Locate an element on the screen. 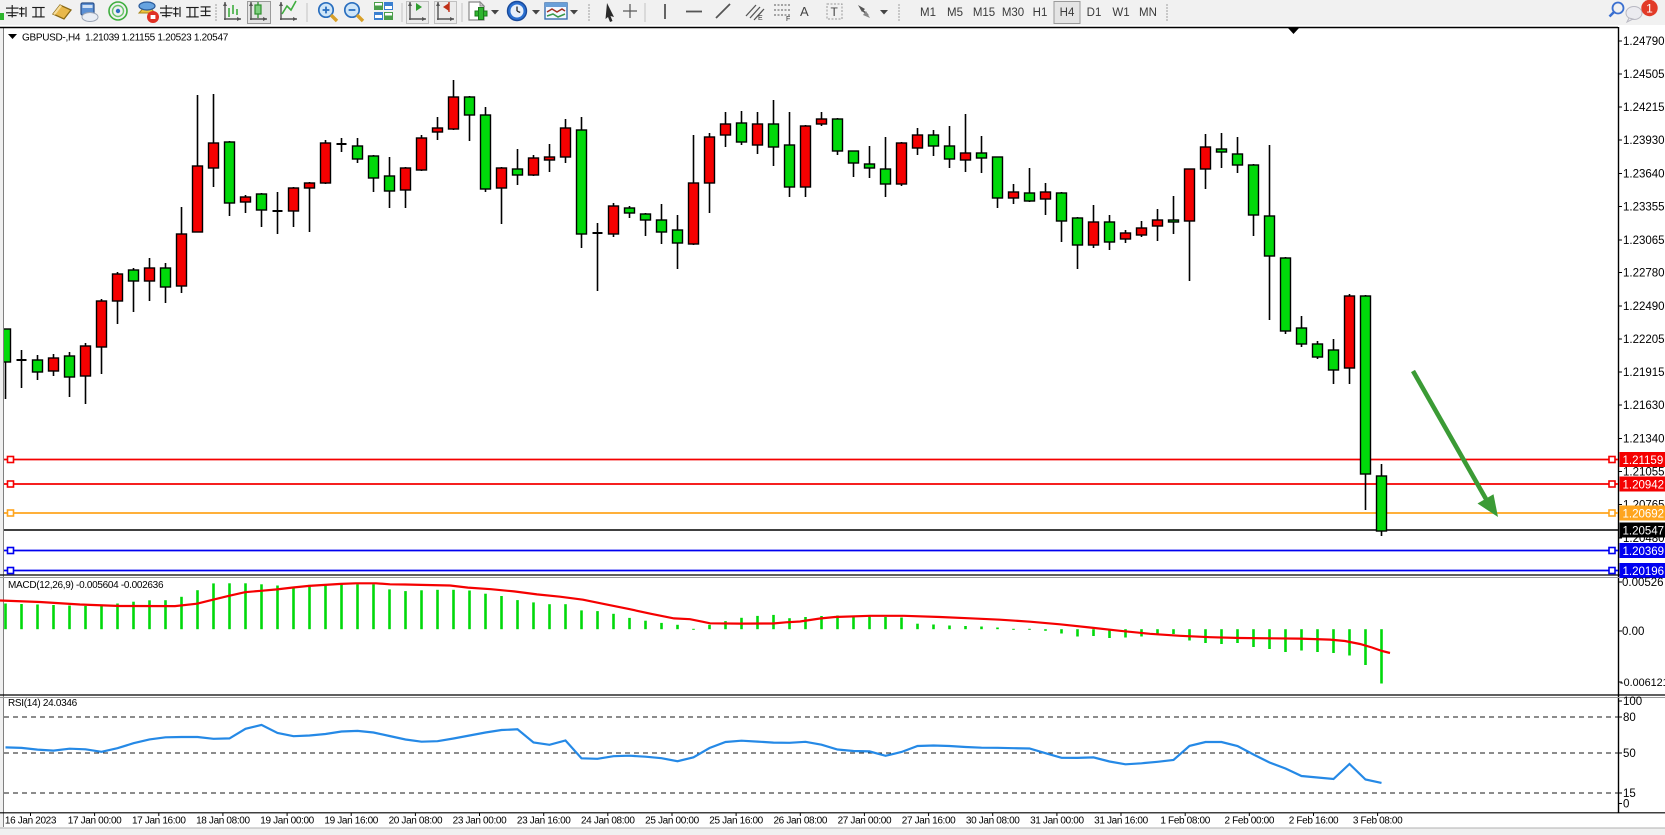  svg-text: 0 is located at coordinates (1626, 805).